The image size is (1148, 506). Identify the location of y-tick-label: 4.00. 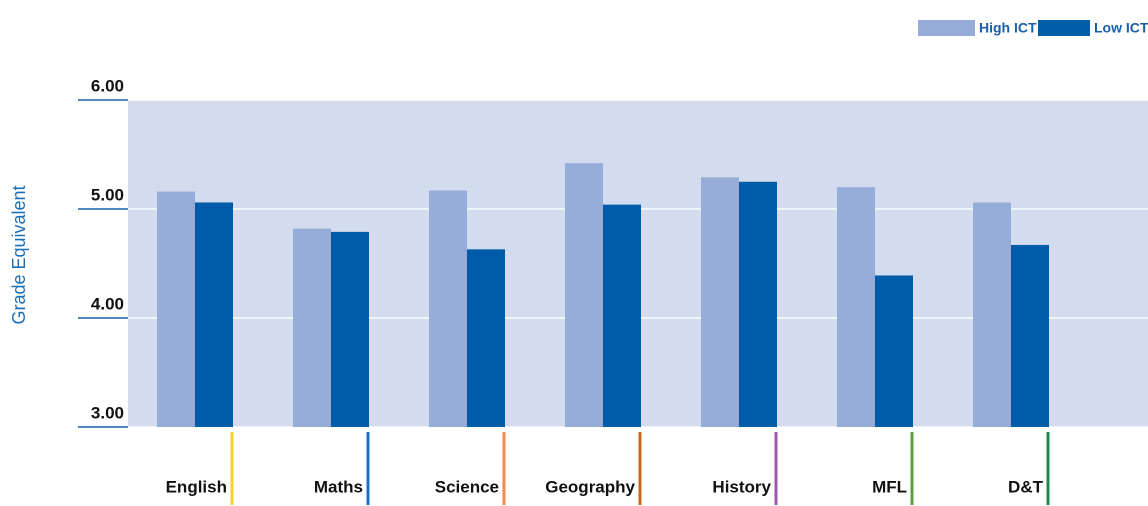
(107, 303).